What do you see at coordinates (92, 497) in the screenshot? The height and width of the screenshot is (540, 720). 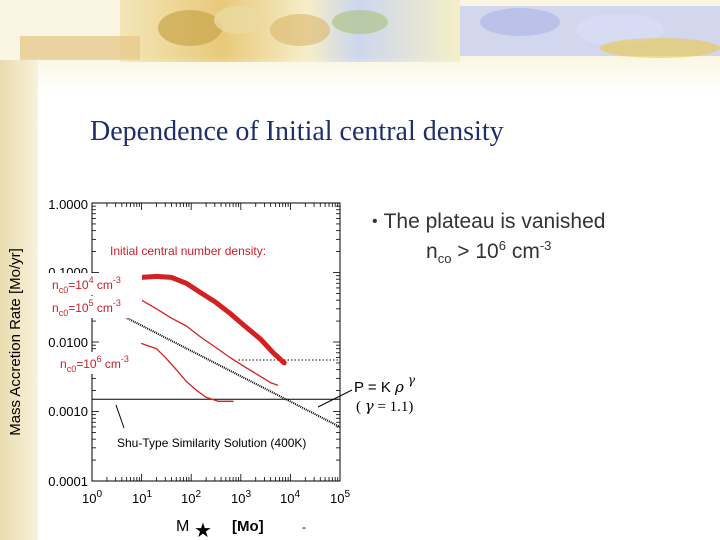 I see `x-tick-label: 10⁰` at bounding box center [92, 497].